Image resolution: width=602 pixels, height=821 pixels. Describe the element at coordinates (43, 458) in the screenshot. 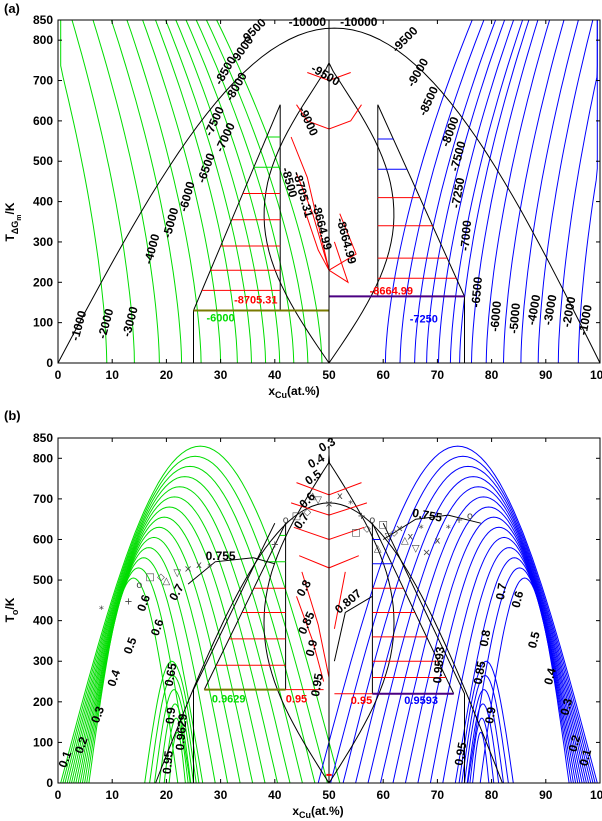

I see `y-tick-label: 800` at that location.